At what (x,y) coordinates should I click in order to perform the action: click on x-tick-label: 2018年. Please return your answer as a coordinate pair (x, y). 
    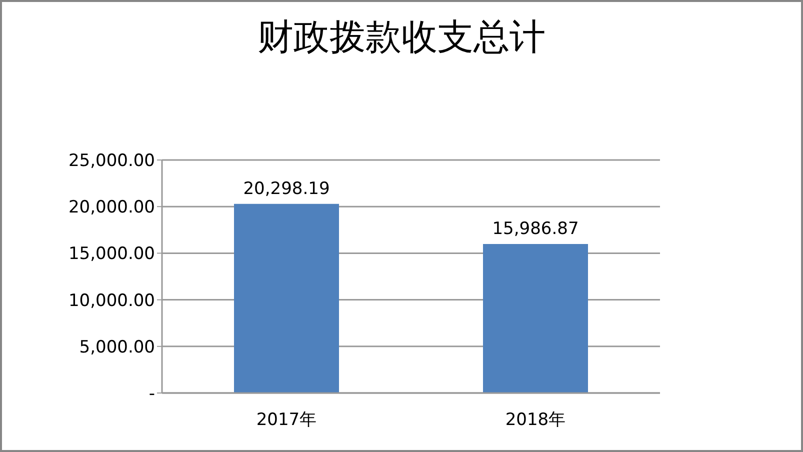
    Looking at the image, I should click on (535, 420).